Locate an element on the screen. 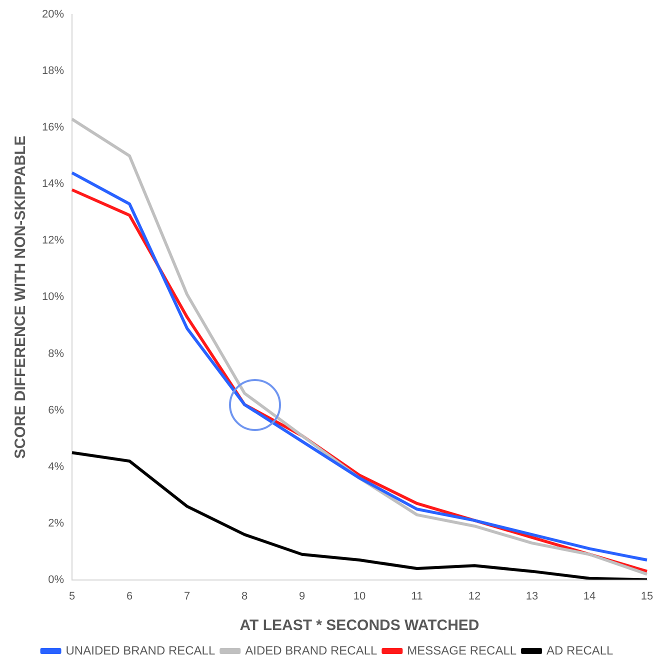 The image size is (667, 671). x-tick-label: 11 is located at coordinates (417, 596).